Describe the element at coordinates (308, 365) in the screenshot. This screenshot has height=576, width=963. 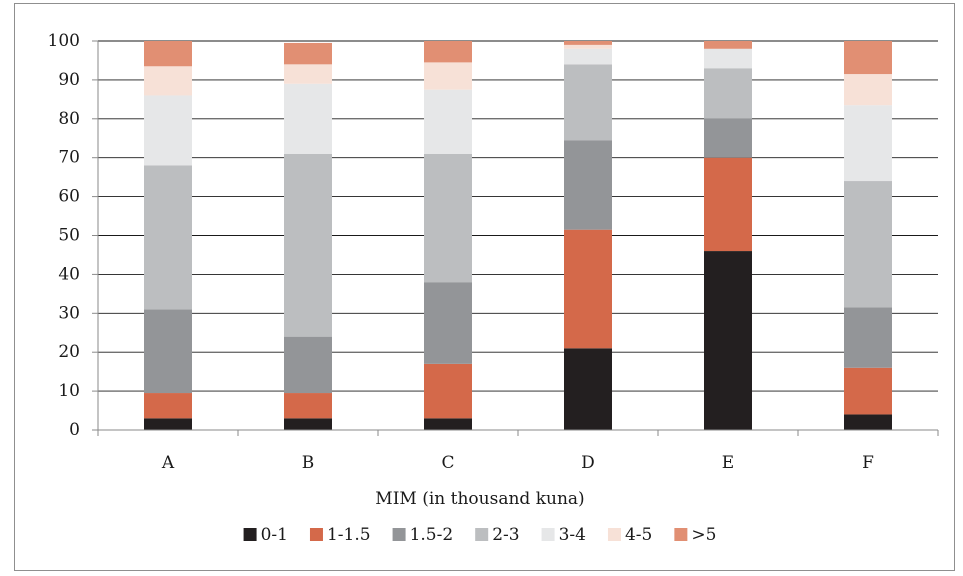
I see `bar-segment-B-s2` at that location.